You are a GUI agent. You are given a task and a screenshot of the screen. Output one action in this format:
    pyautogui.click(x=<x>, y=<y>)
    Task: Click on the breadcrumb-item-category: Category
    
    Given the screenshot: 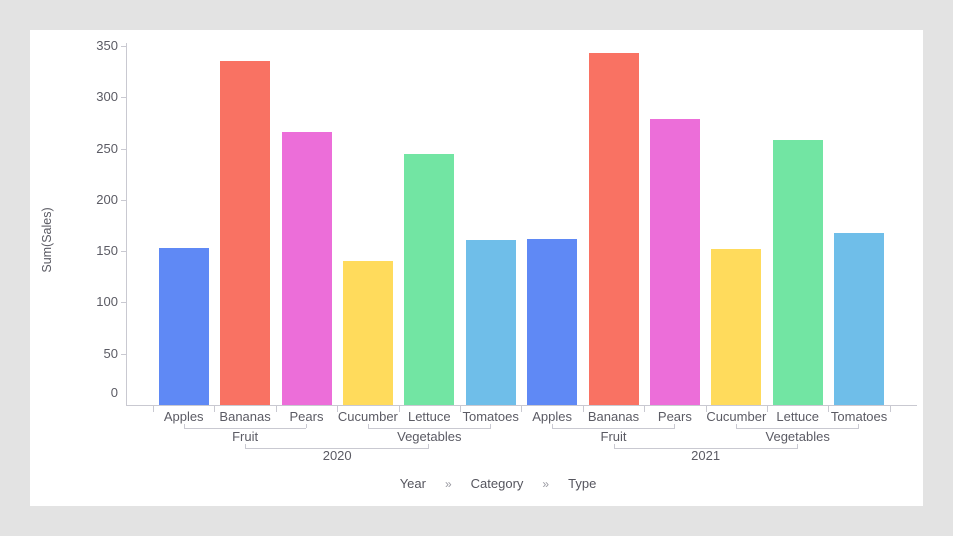 What is the action you would take?
    pyautogui.click(x=497, y=483)
    